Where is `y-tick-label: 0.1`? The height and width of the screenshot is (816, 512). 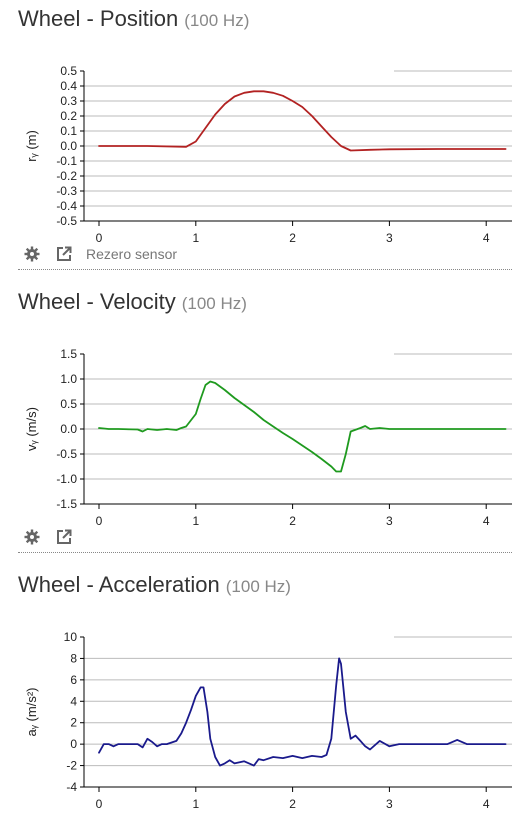
y-tick-label: 0.1 is located at coordinates (68, 131).